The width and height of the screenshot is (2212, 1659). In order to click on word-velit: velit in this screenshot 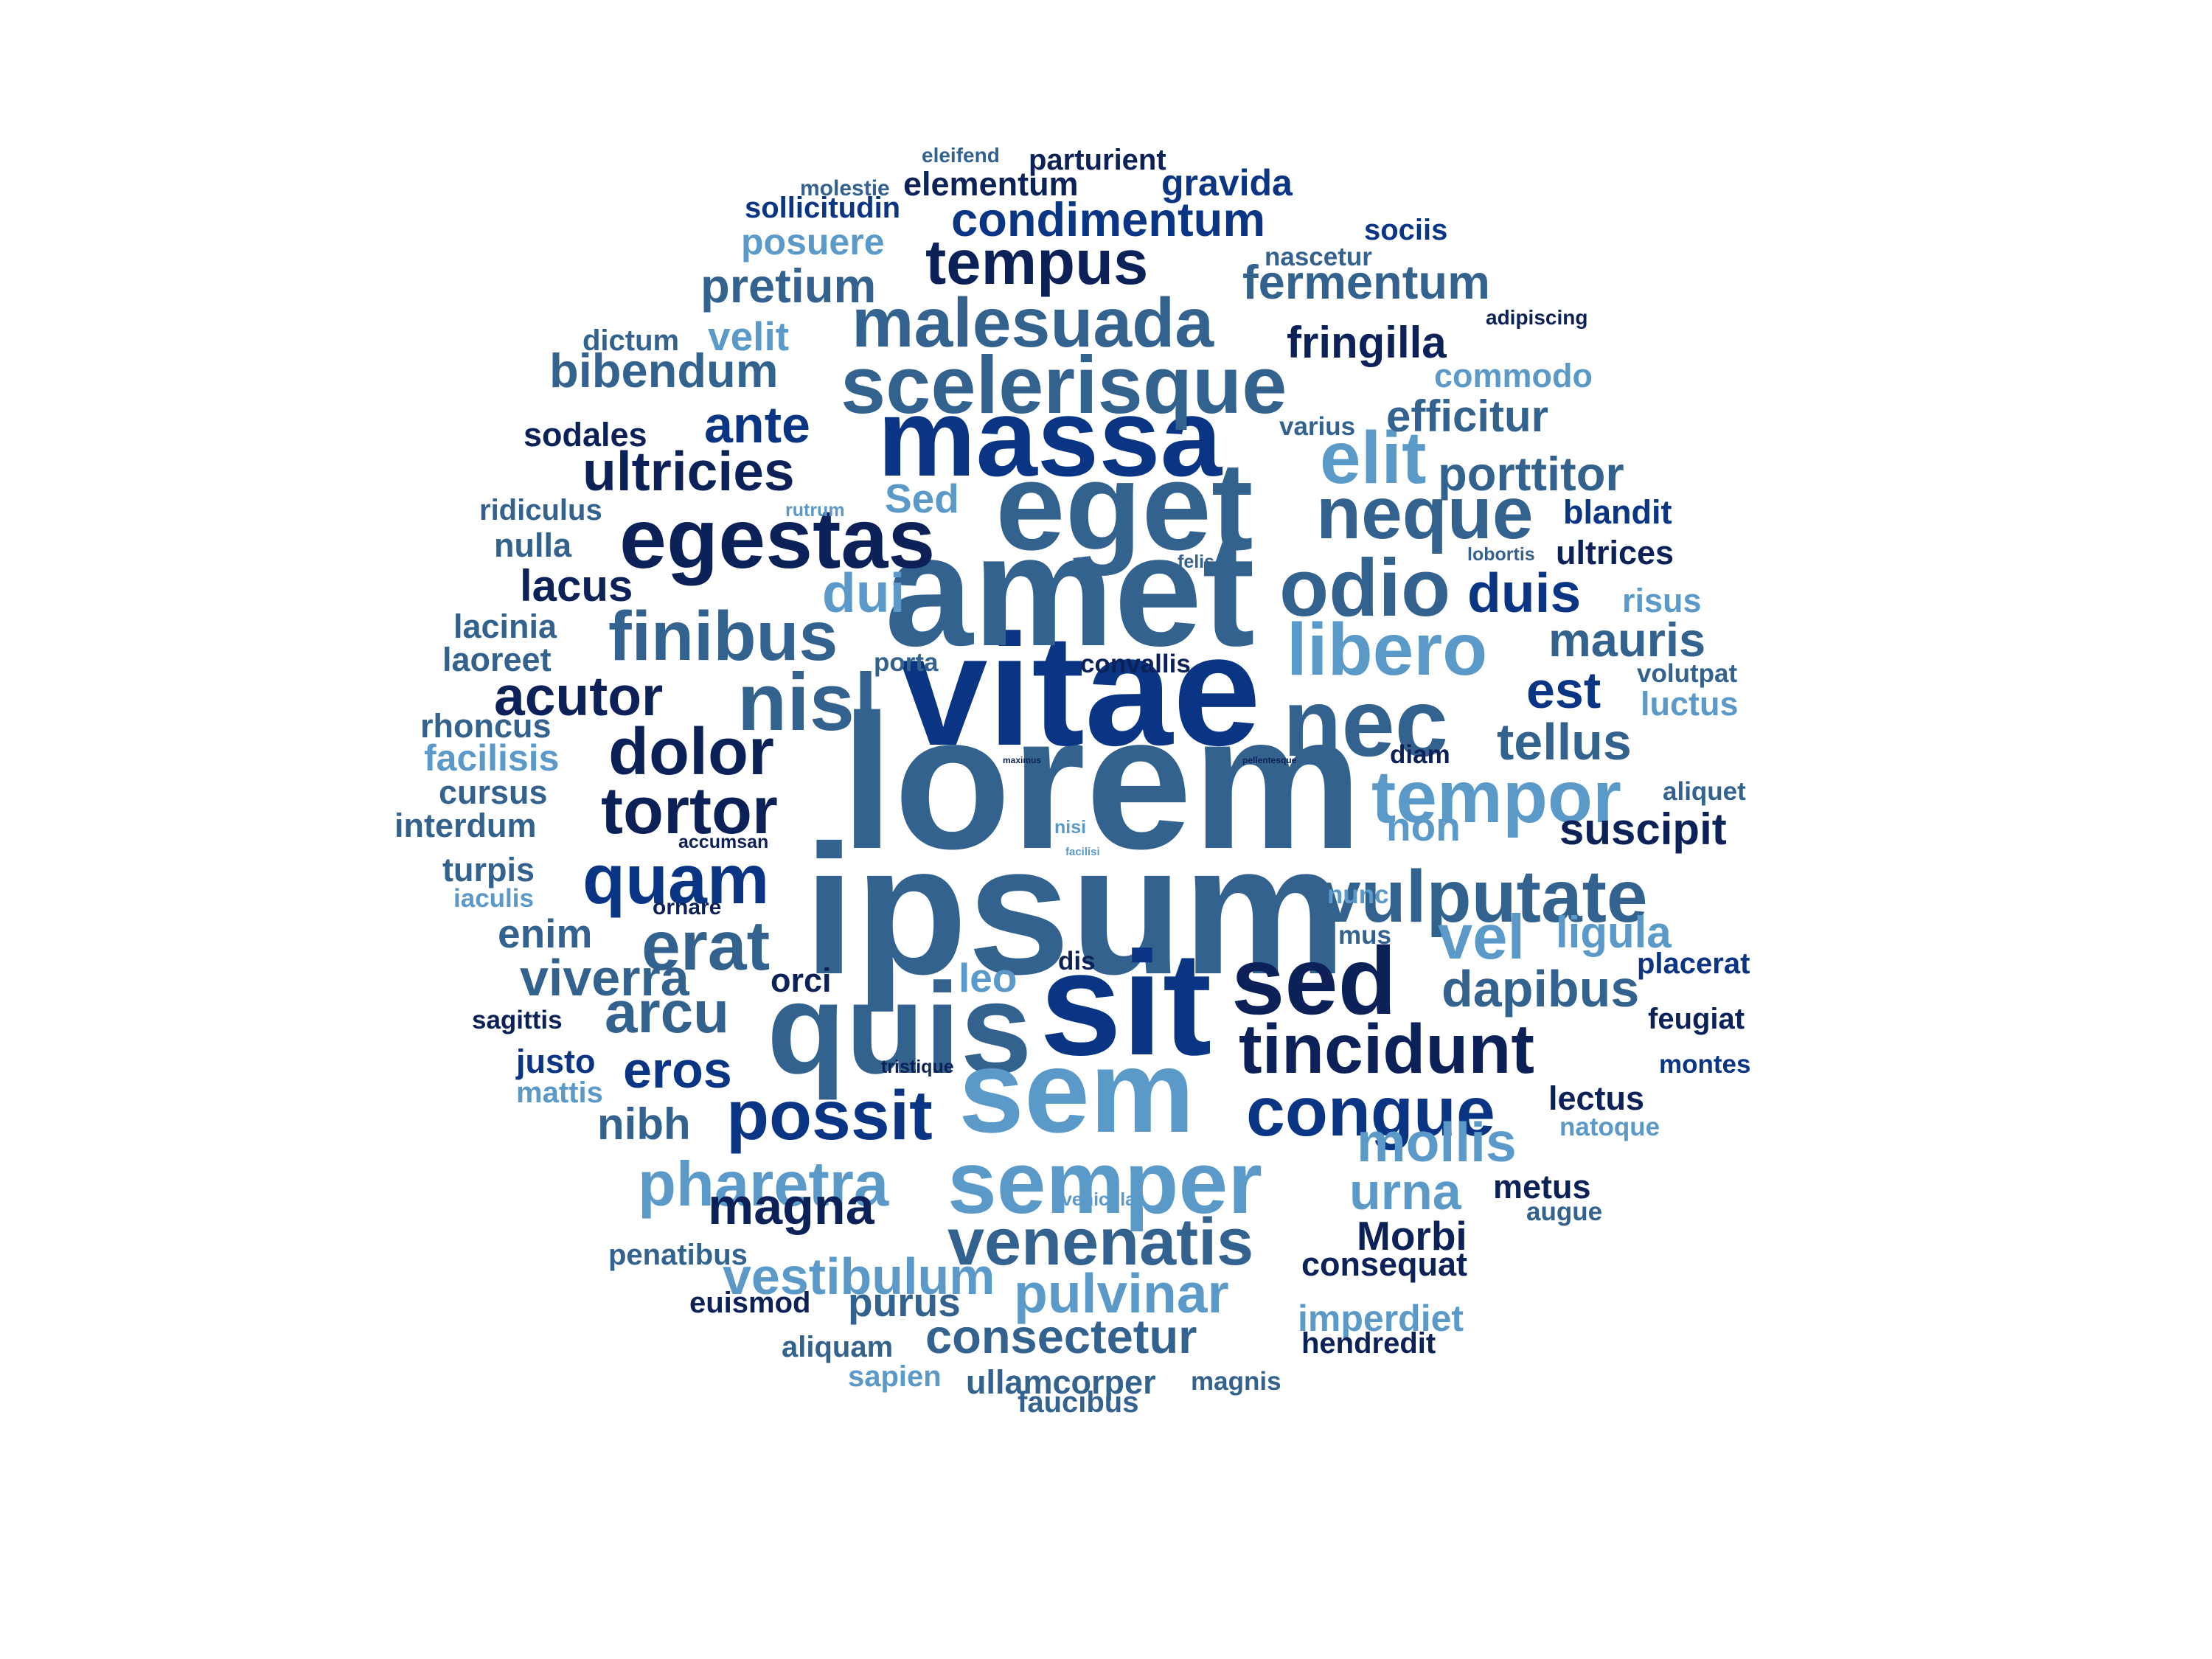, I will do `click(748, 336)`.